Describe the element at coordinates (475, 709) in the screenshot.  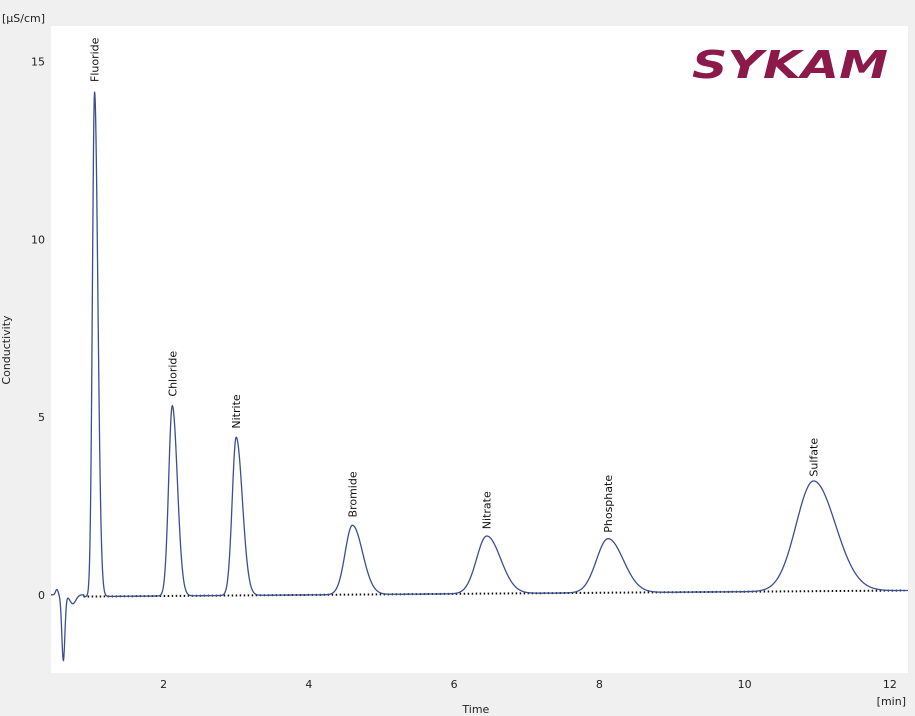
I see `x-axis-title: Time` at that location.